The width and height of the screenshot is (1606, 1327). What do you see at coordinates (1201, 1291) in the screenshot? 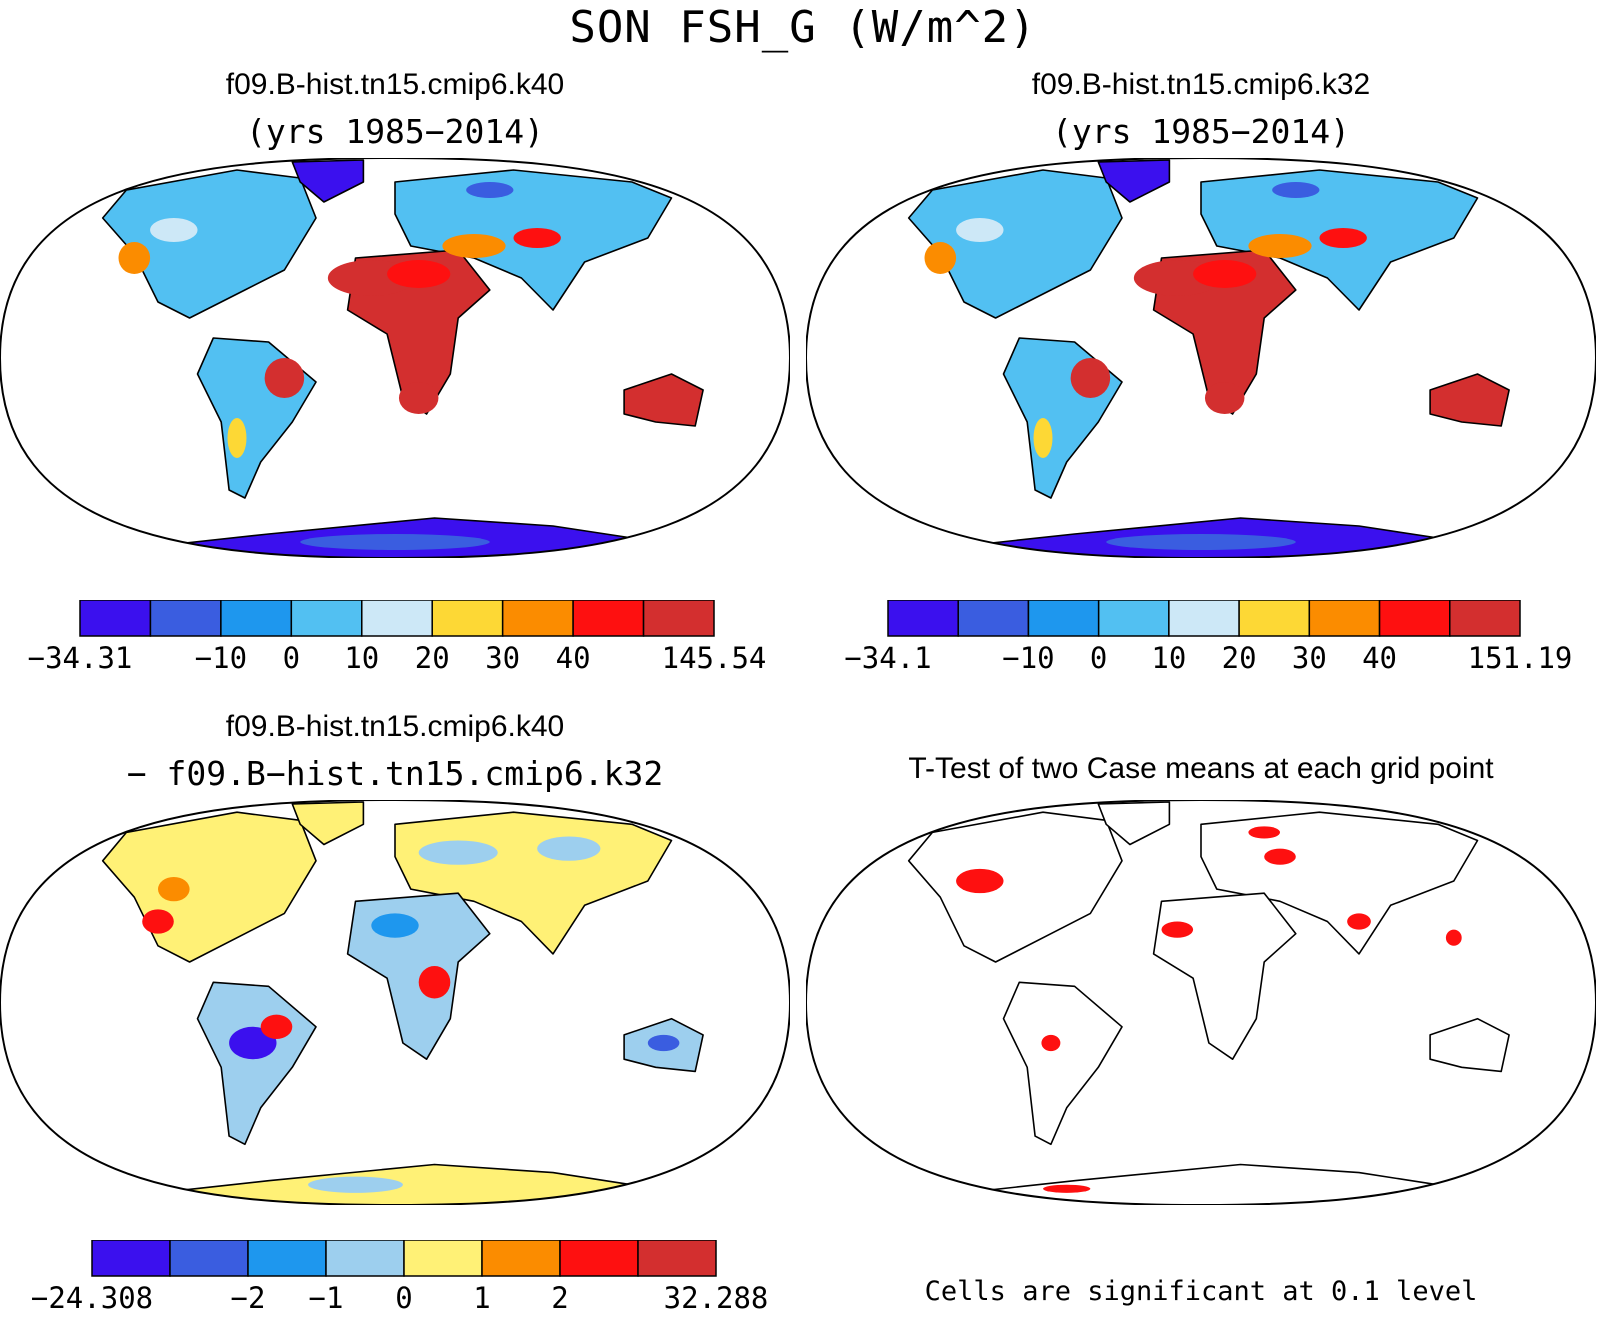
I see `panel4-note: Cells are significant at 0.1 level` at bounding box center [1201, 1291].